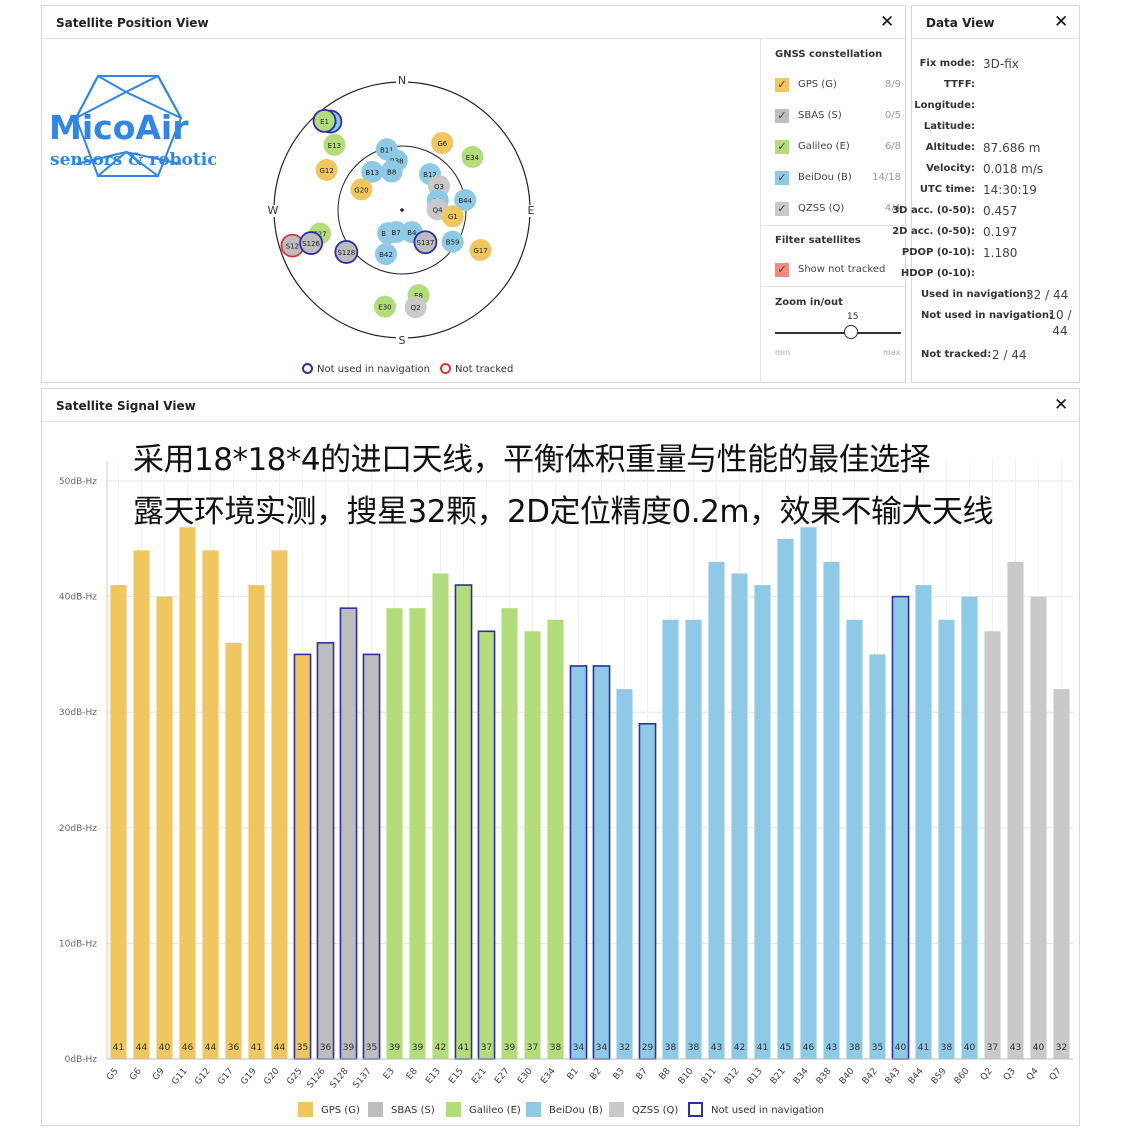 Image resolution: width=1131 pixels, height=1131 pixels. Describe the element at coordinates (452, 241) in the screenshot. I see `satellite-B59: B59` at that location.